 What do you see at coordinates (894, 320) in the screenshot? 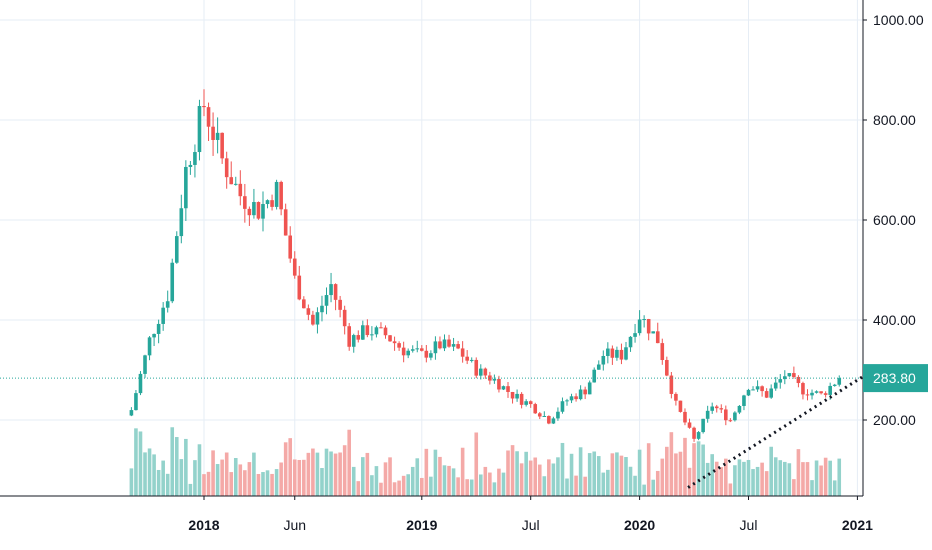
I see `y-tick-label: 400.00` at bounding box center [894, 320].